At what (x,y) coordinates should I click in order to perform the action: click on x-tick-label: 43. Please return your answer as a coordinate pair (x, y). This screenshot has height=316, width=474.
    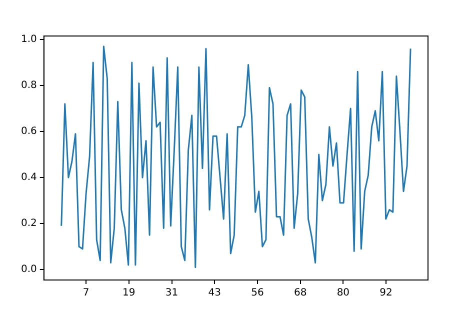
    Looking at the image, I should click on (214, 293).